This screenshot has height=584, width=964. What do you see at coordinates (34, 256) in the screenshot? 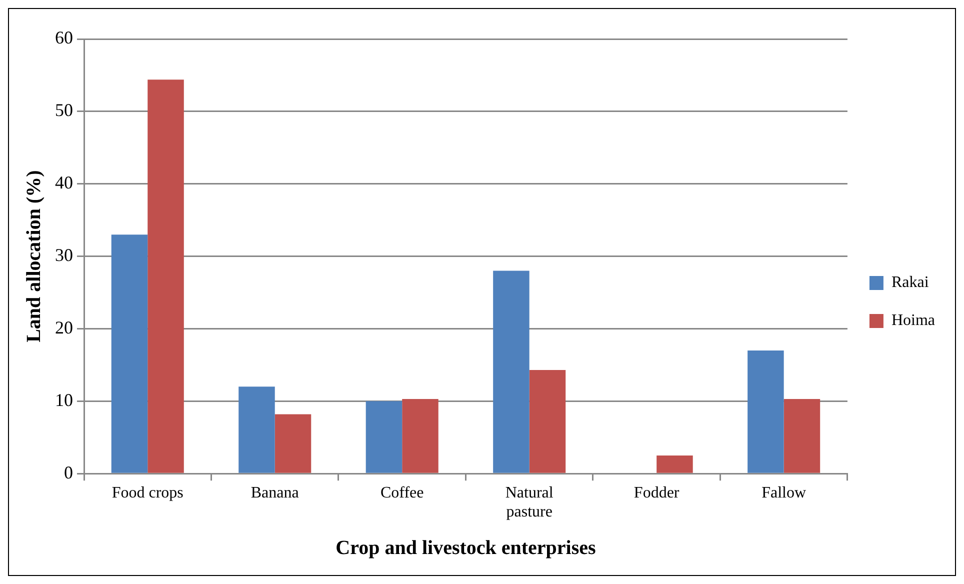
I see `y-axis-title: Land allocation (%)` at bounding box center [34, 256].